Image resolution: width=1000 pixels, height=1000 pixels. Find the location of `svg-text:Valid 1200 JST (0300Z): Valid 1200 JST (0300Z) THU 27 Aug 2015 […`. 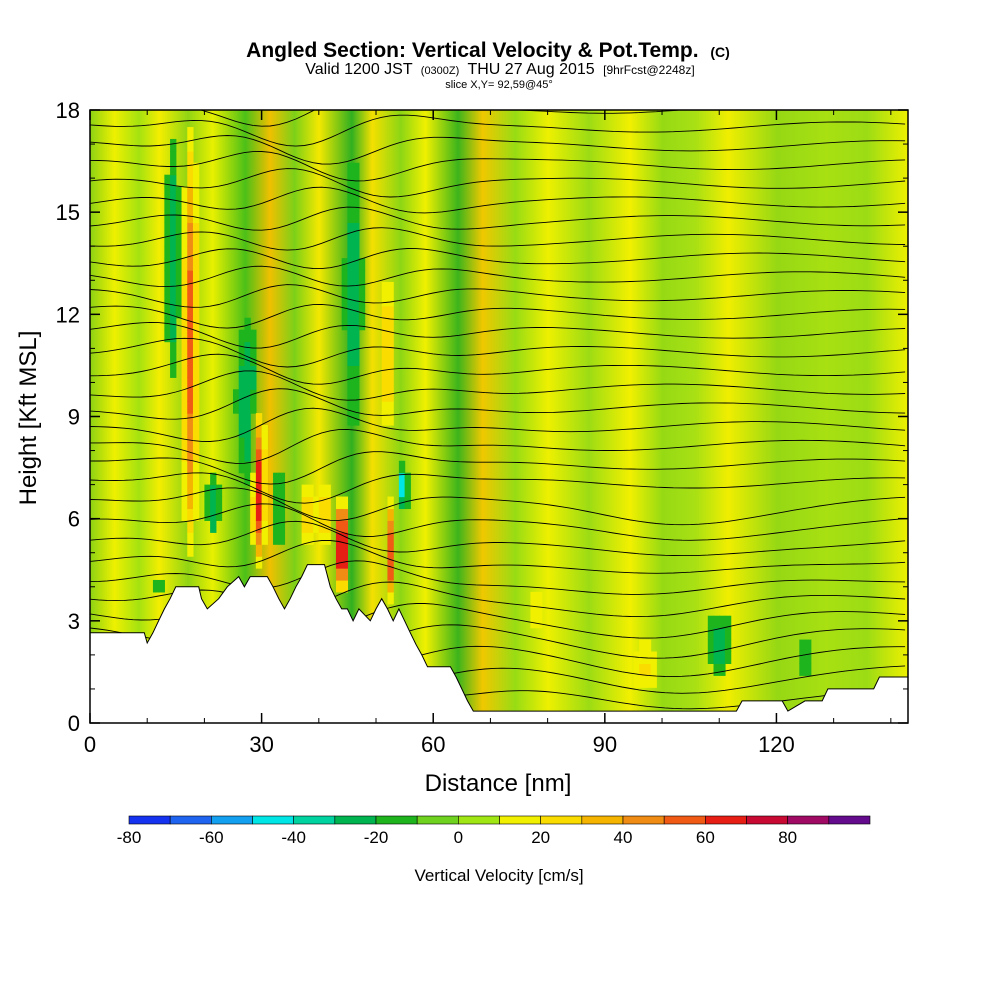

svg-text:Valid 1200 JST (0300Z): Valid 1200 JST (0300Z) THU 27 Aug 2015 [… is located at coordinates (499, 69).